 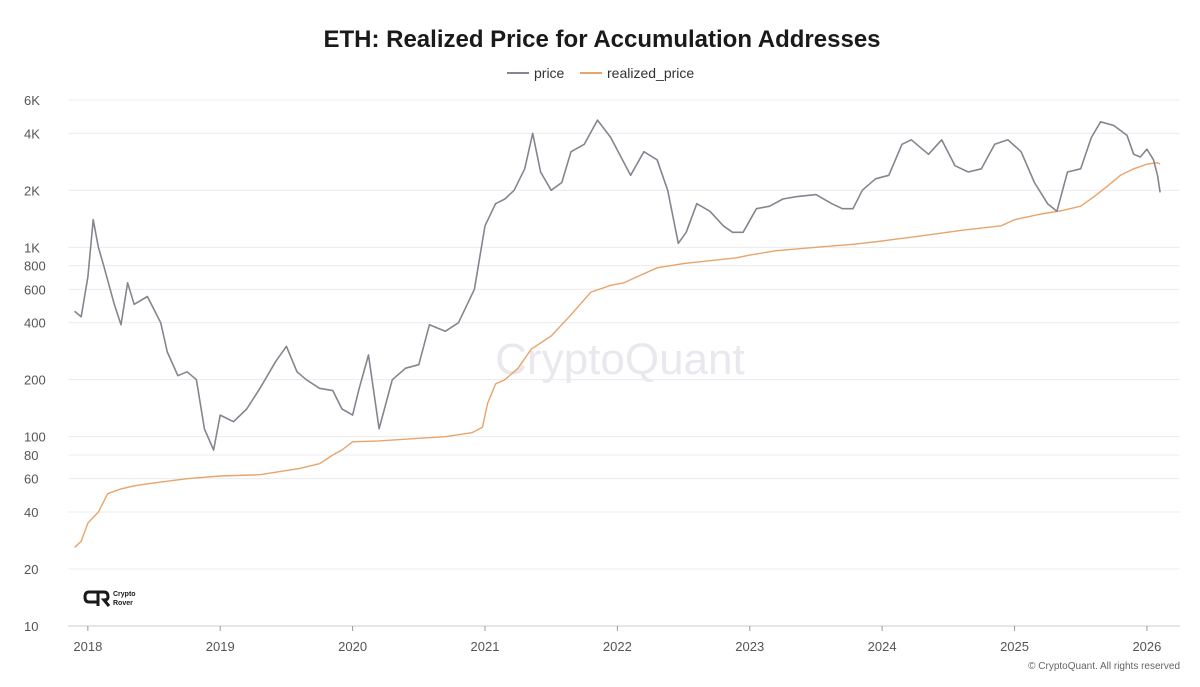 What do you see at coordinates (619, 359) in the screenshot?
I see `watermark: CryptoQuant` at bounding box center [619, 359].